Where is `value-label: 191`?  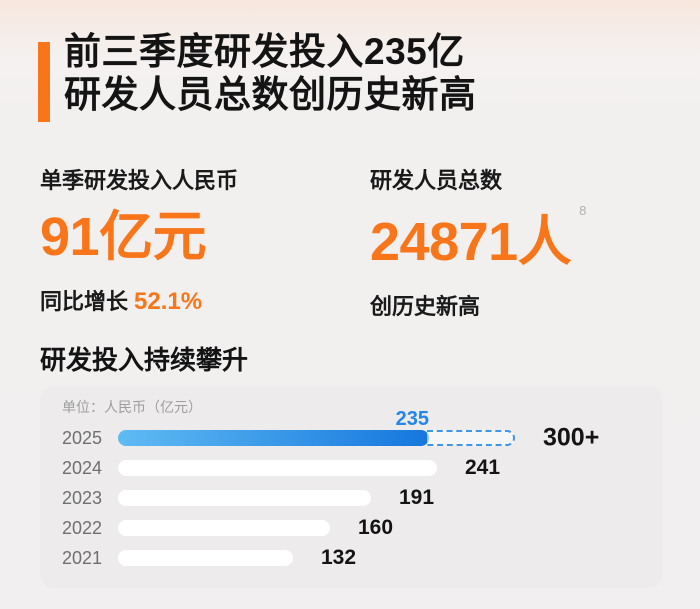 value-label: 191 is located at coordinates (417, 497).